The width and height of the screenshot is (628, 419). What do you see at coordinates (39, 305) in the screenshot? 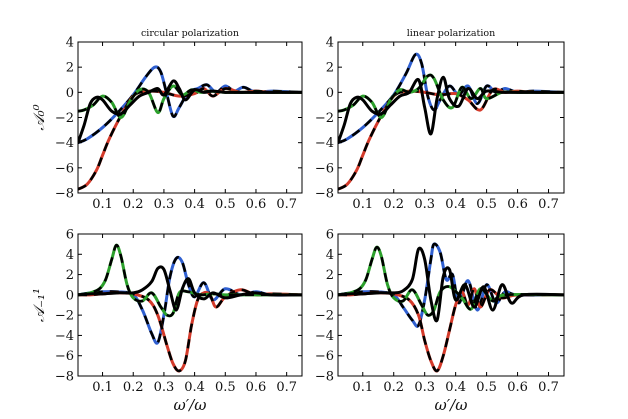
I see `y-axis-label: 𝒜₋₁¹` at bounding box center [39, 305].